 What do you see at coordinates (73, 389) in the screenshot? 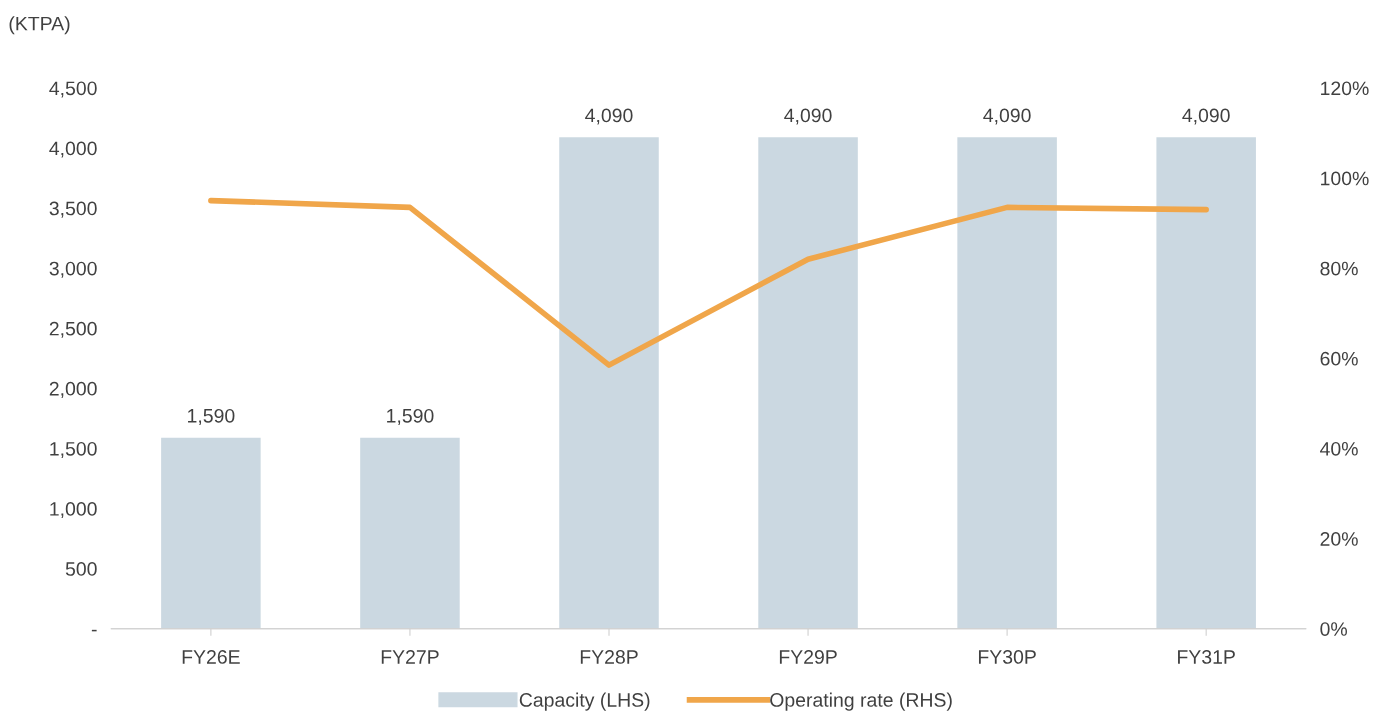
I see `y-tick-label: 2,000` at bounding box center [73, 389].